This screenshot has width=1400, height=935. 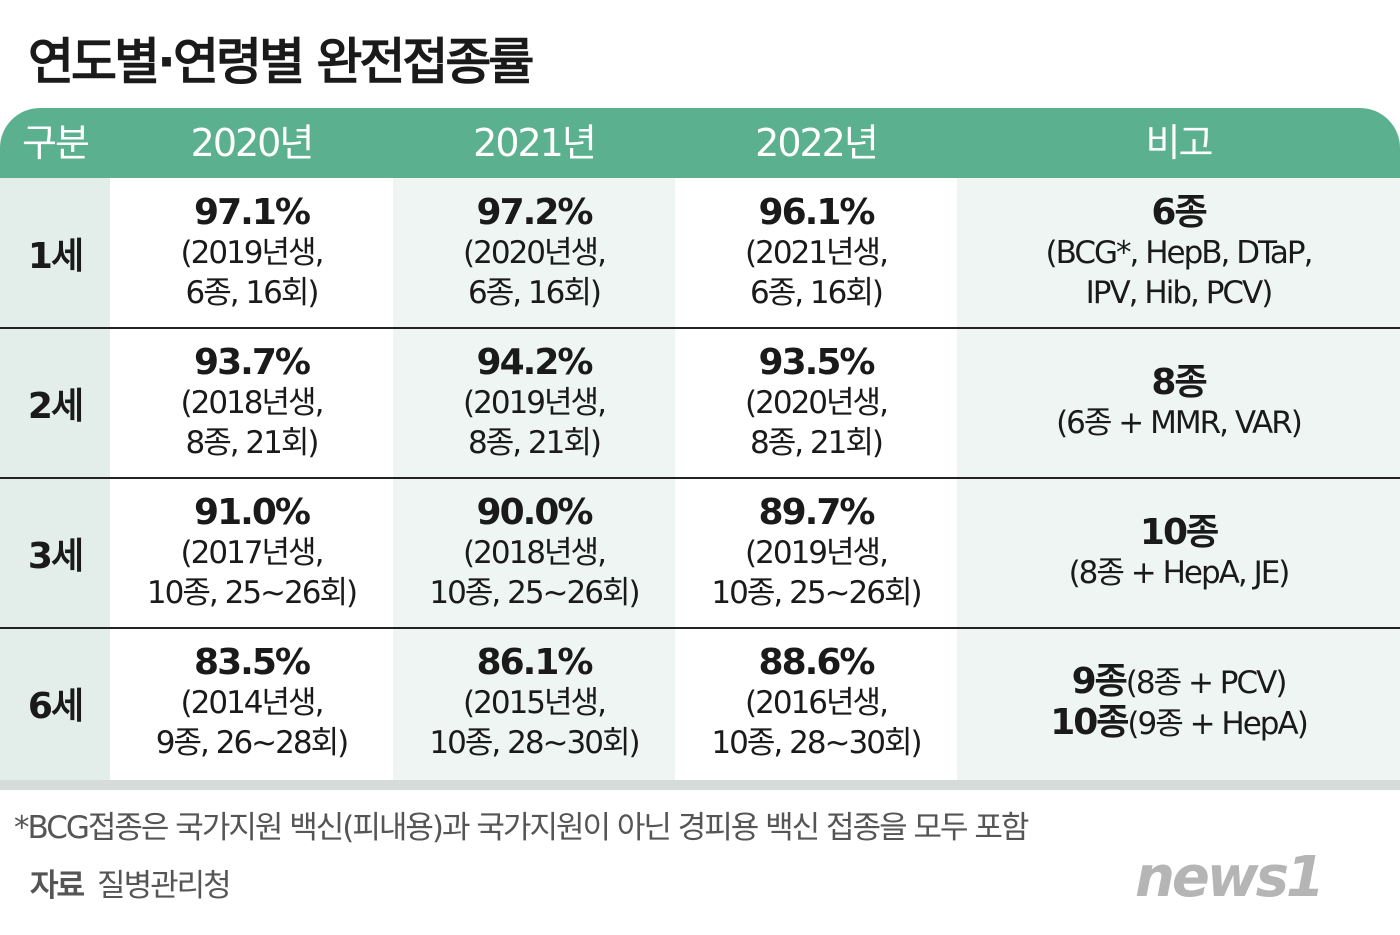 What do you see at coordinates (252, 512) in the screenshot?
I see `rate-value: 91.0%` at bounding box center [252, 512].